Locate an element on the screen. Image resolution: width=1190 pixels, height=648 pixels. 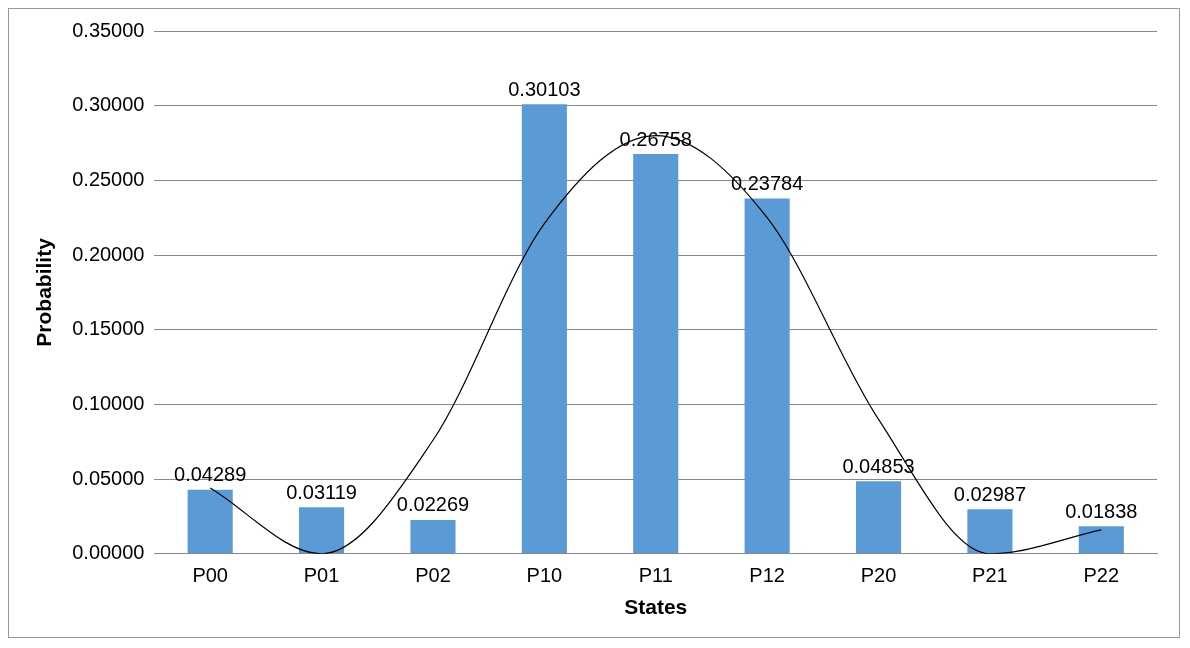
y-tick-label: 0.30000 is located at coordinates (108, 104).